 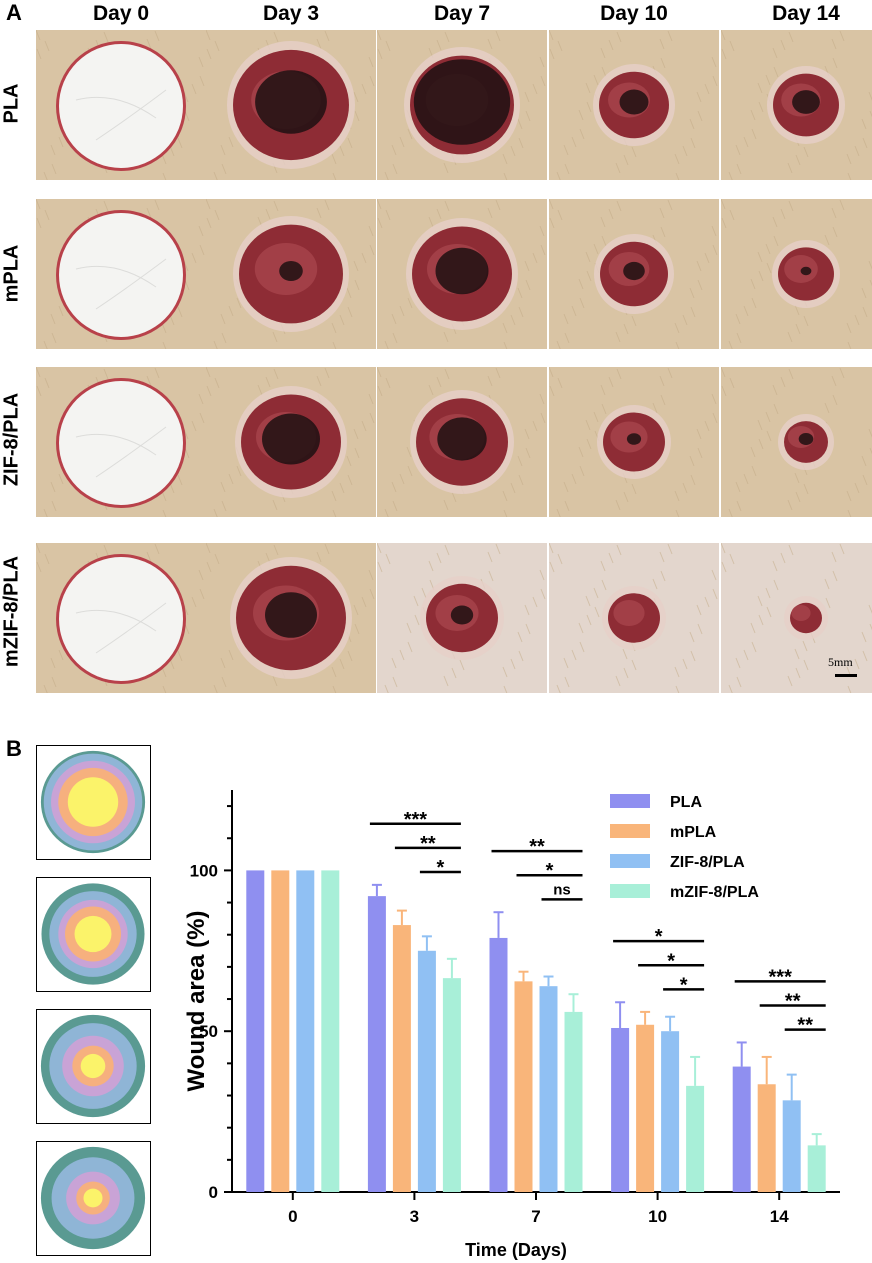 I want to click on group-label: ZIF-8/PLA, so click(x=11, y=439).